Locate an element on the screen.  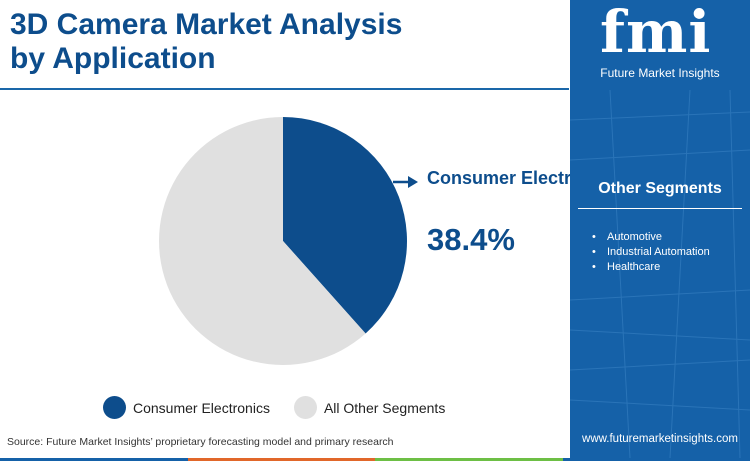
other-segment-item: Industrial Automation is located at coordinates (651, 252).